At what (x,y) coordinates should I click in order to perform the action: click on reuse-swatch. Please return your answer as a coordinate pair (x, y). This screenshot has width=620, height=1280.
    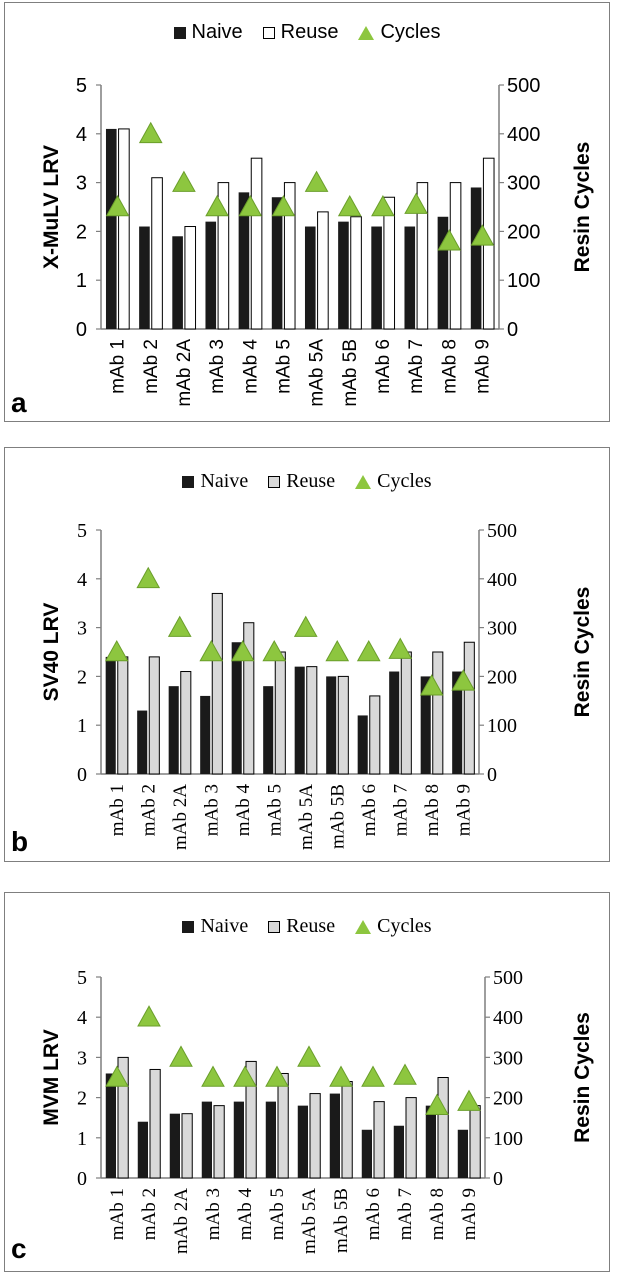
    Looking at the image, I should click on (274, 926).